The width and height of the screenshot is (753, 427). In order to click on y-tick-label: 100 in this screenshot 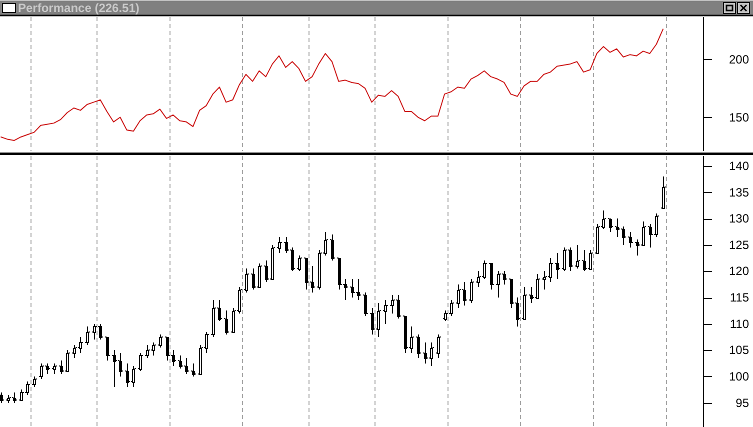, I will do `click(739, 376)`.